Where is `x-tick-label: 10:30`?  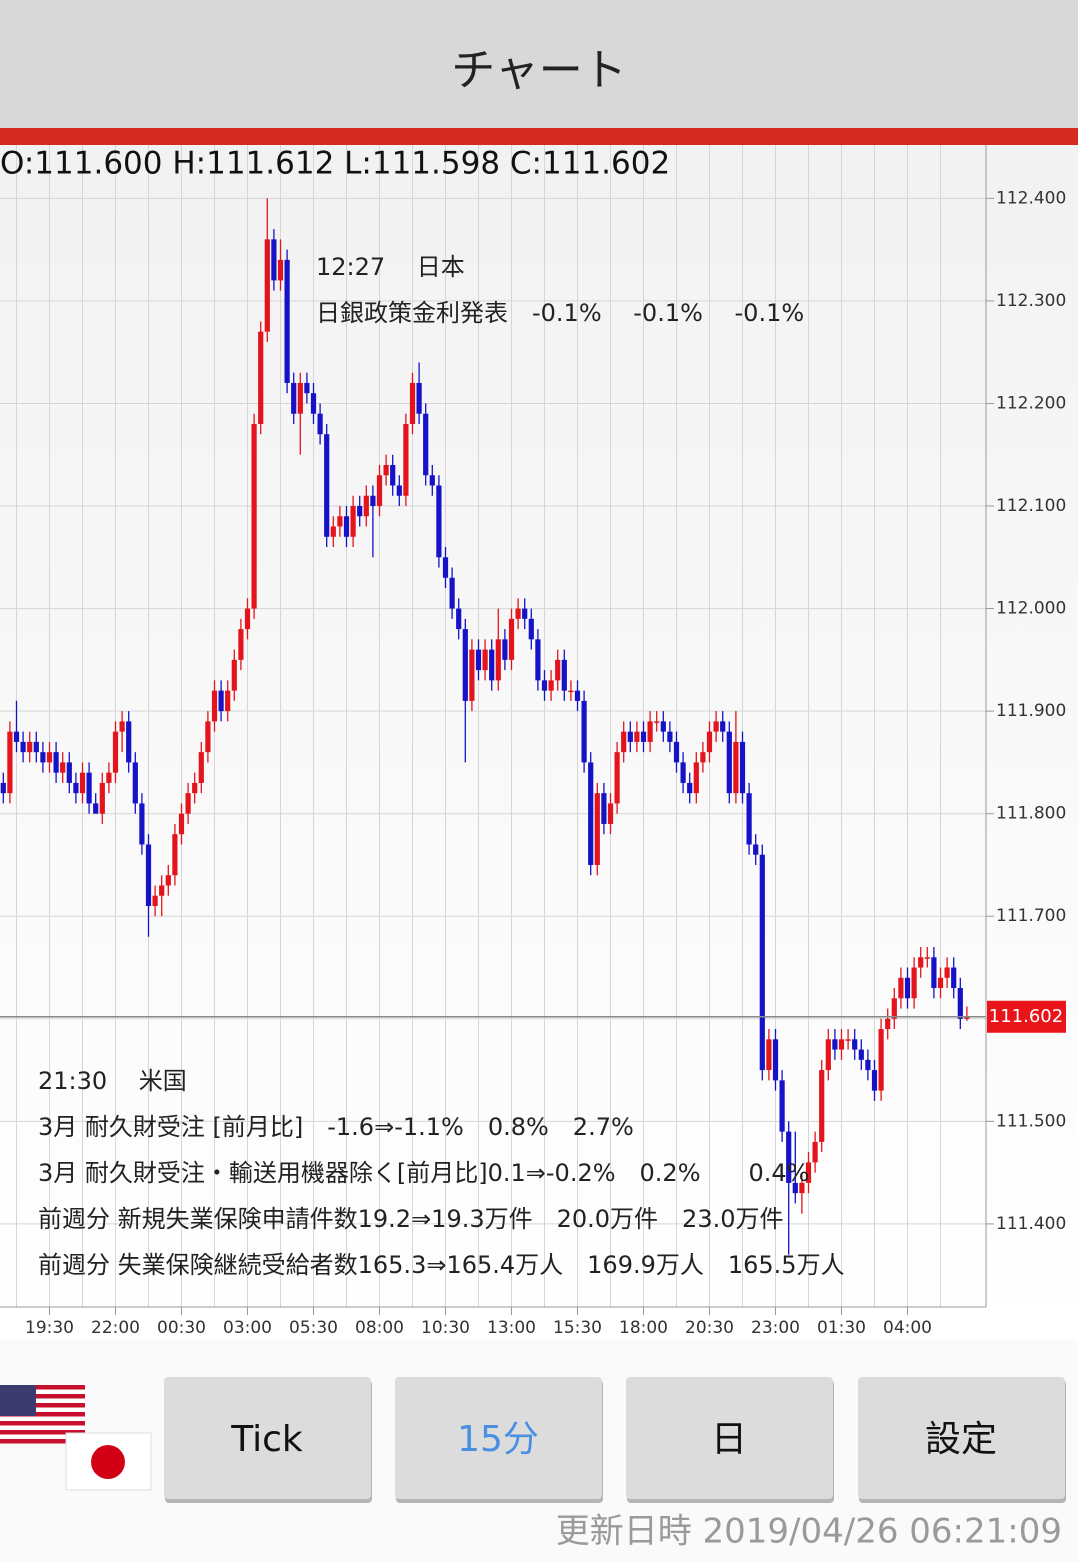 x-tick-label: 10:30 is located at coordinates (445, 1328).